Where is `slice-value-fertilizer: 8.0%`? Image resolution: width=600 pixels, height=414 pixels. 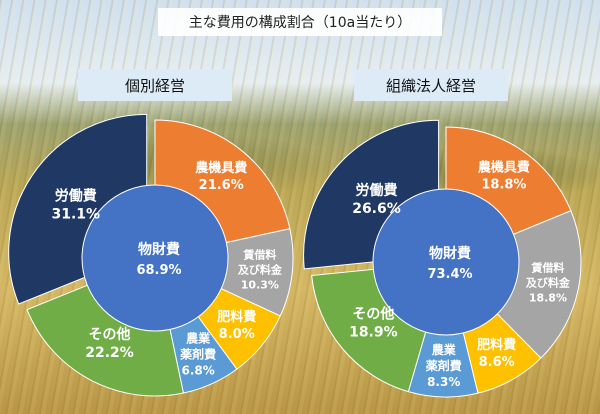
slice-value-fertilizer: 8.0% is located at coordinates (237, 334).